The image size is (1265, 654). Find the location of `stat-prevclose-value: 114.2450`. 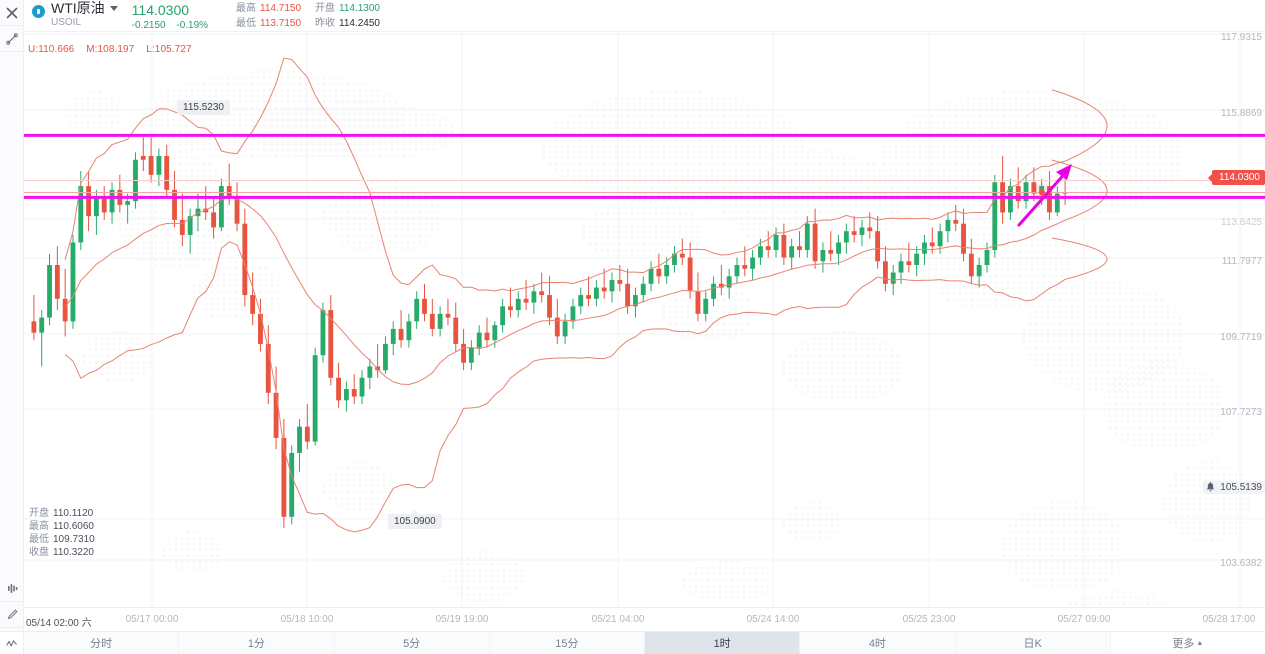

stat-prevclose-value: 114.2450 is located at coordinates (359, 23).